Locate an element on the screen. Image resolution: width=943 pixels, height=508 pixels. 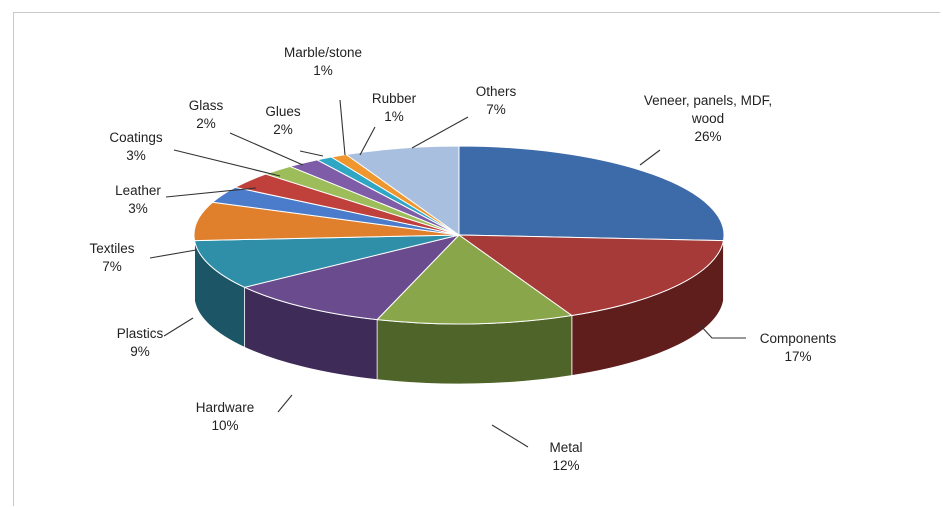
leader-line-rubber is located at coordinates (367, 141).